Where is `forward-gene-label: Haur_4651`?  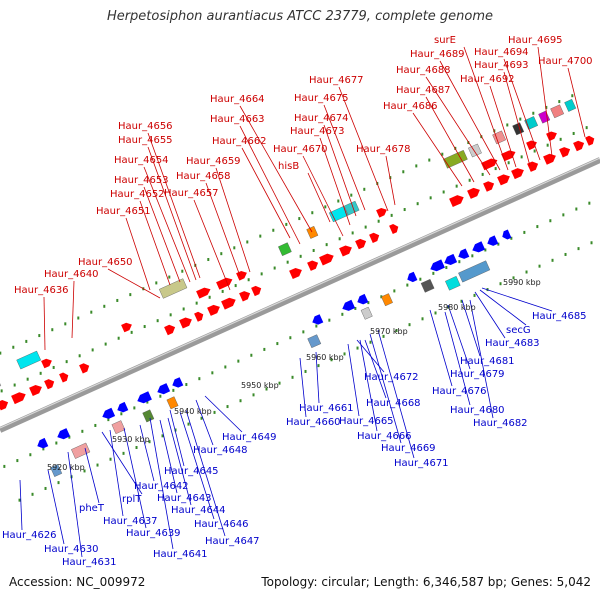
forward-gene-label: Haur_4651 is located at coordinates (123, 211).